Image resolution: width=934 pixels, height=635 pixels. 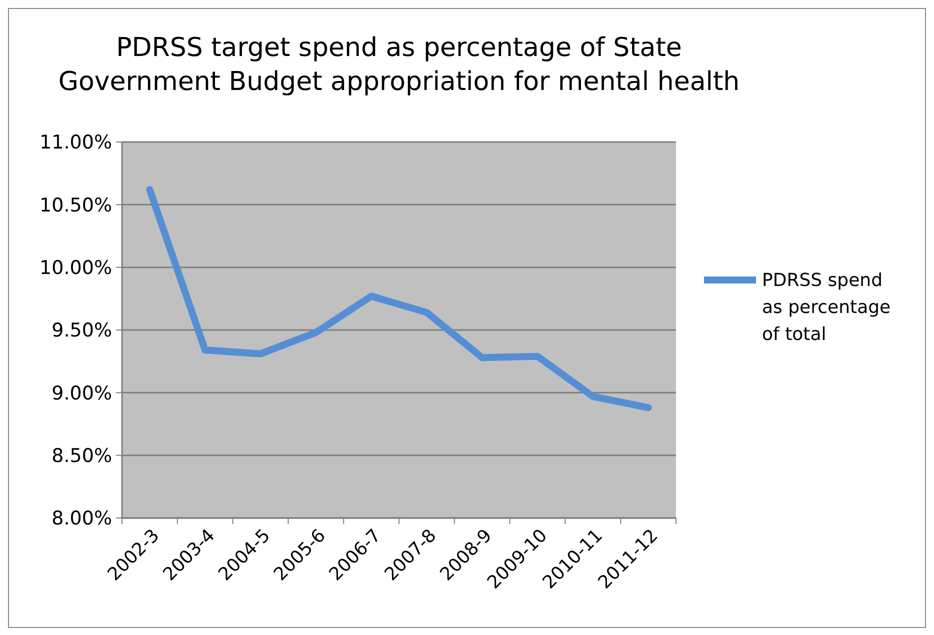 What do you see at coordinates (76, 205) in the screenshot?
I see `y-tick-label: 10.50%` at bounding box center [76, 205].